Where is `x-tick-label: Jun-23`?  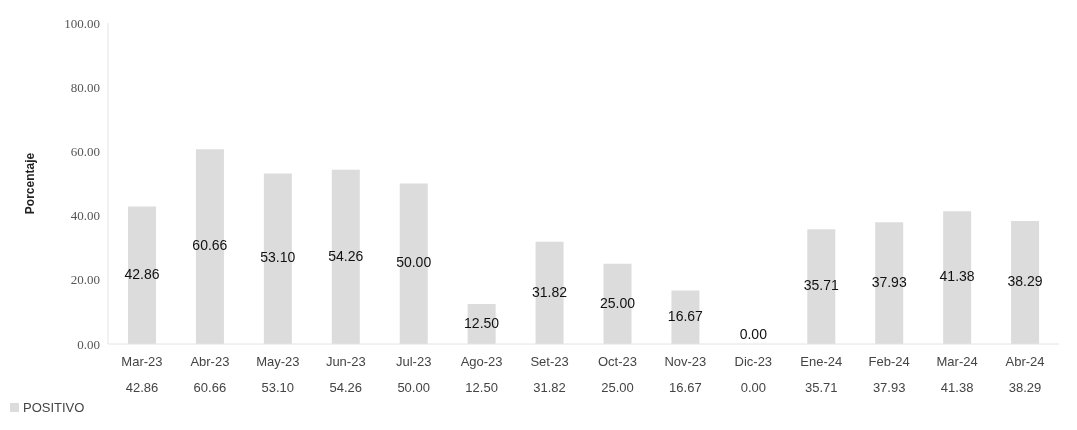
x-tick-label: Jun-23 is located at coordinates (345, 361).